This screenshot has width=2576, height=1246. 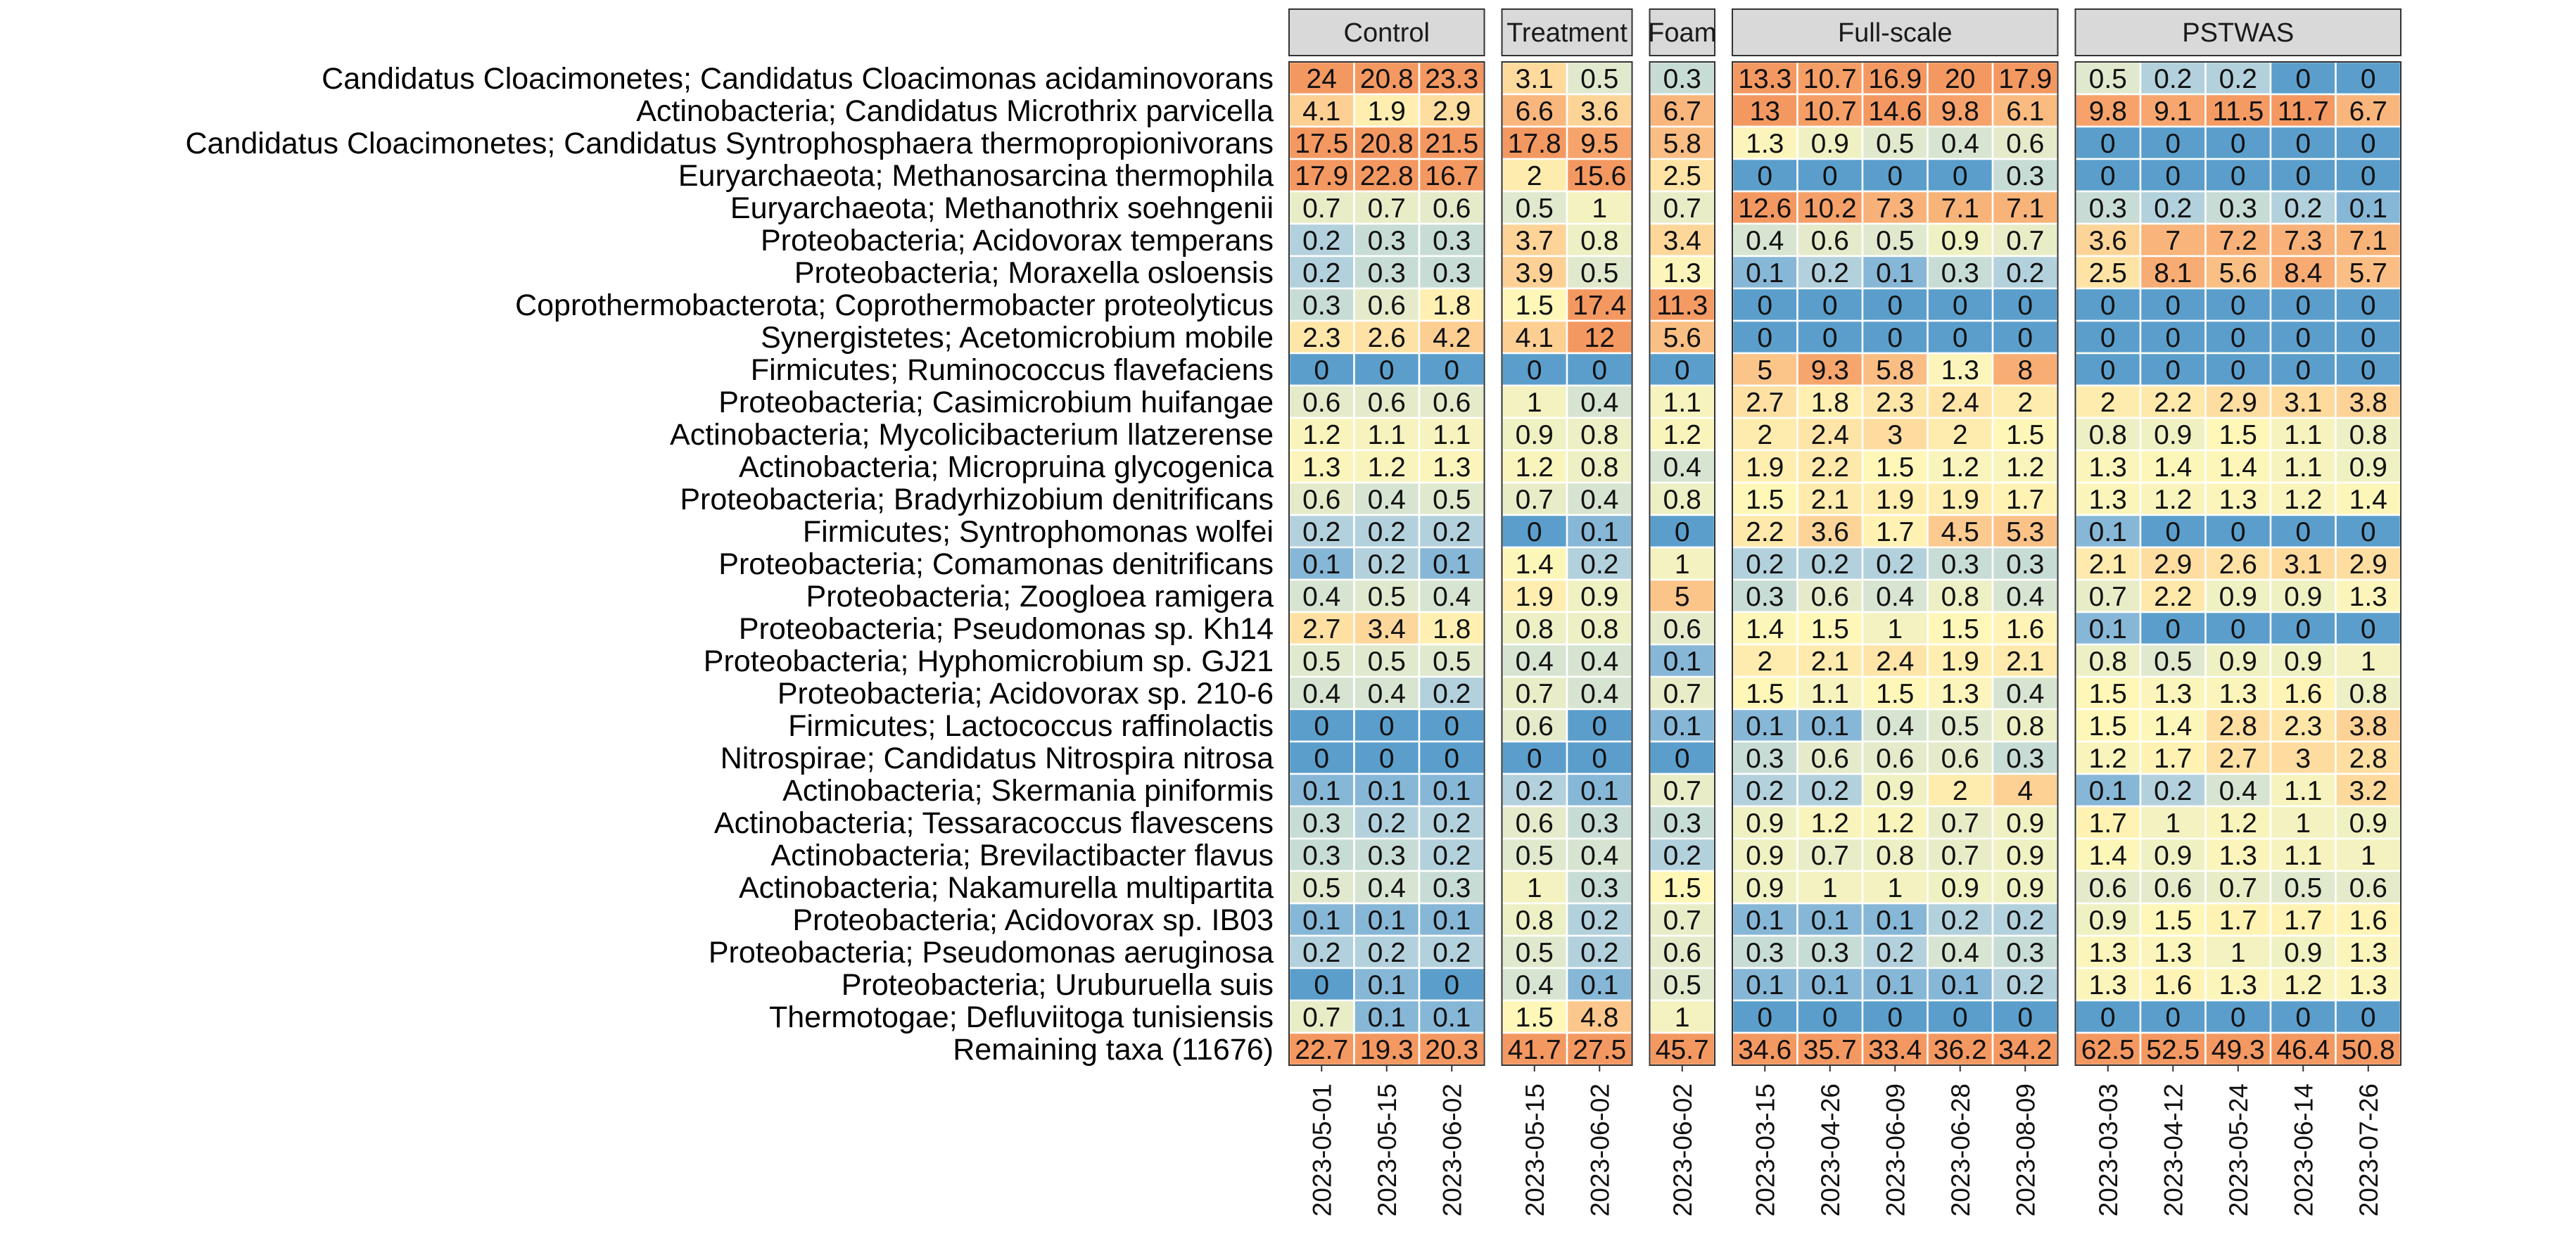 What do you see at coordinates (1764, 370) in the screenshot?
I see `cell-value-label: 5` at bounding box center [1764, 370].